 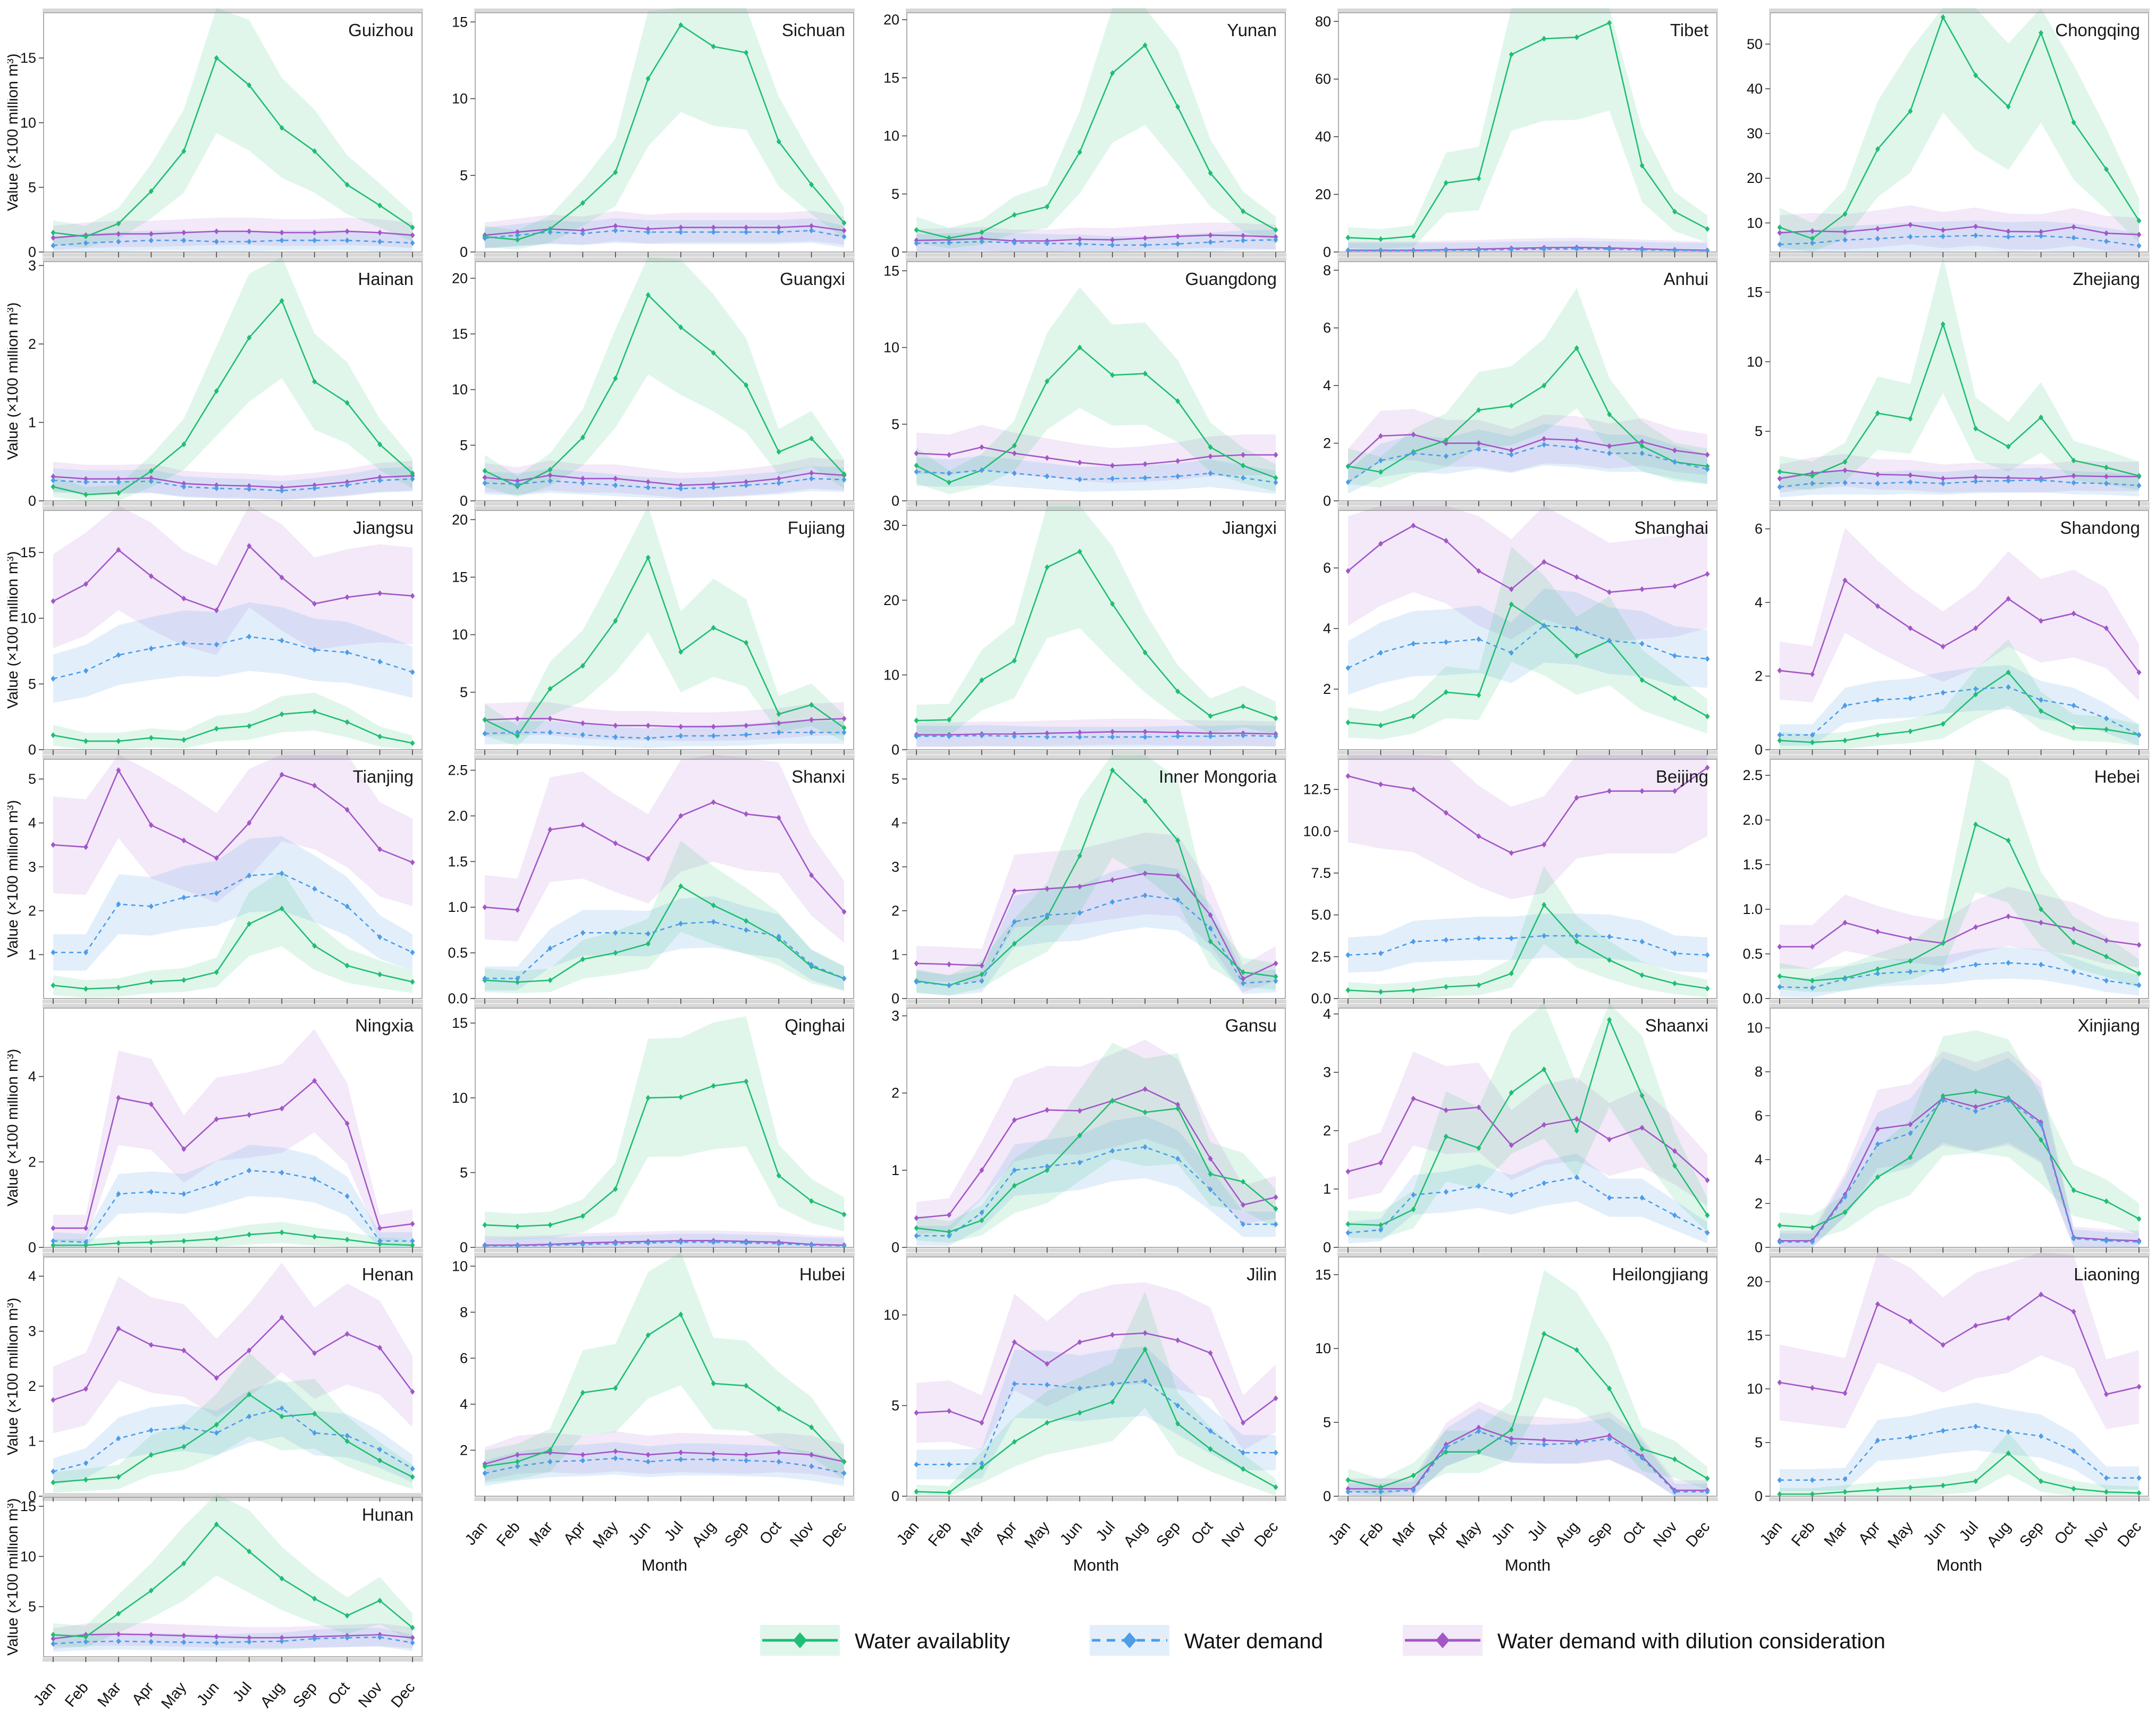 I want to click on chart-yunan: 0 5 10 15 20 Yunan, so click(x=1081, y=133).